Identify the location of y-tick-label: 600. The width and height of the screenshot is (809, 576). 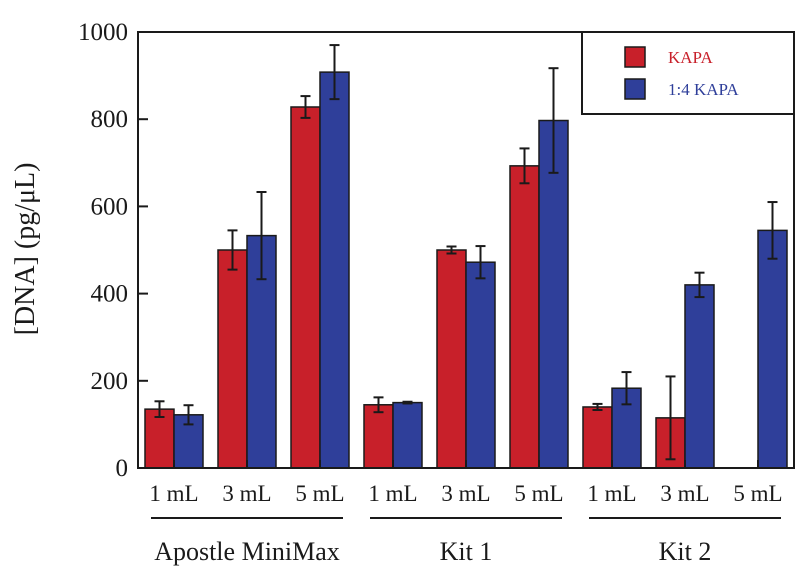
(110, 206).